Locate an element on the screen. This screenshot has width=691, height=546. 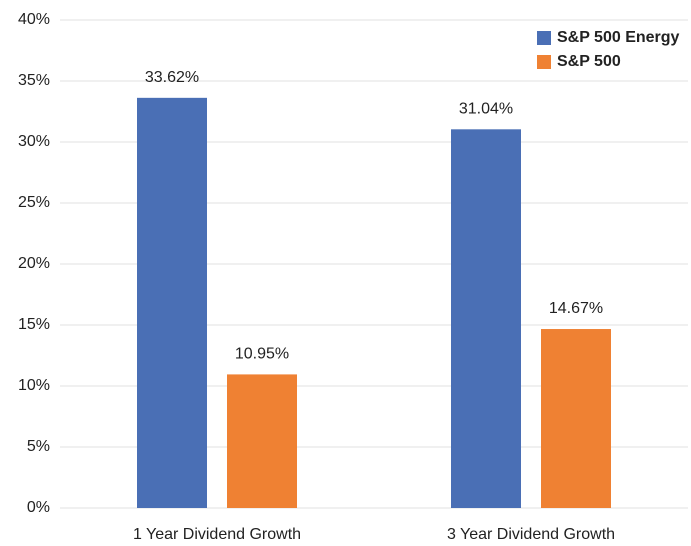
y-tick-label: 0% is located at coordinates (38, 507).